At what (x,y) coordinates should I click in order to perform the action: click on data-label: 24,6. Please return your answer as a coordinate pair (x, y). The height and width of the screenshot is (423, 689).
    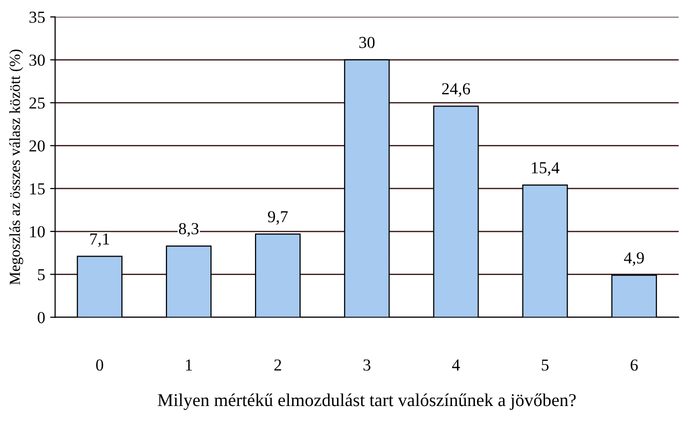
    Looking at the image, I should click on (456, 90).